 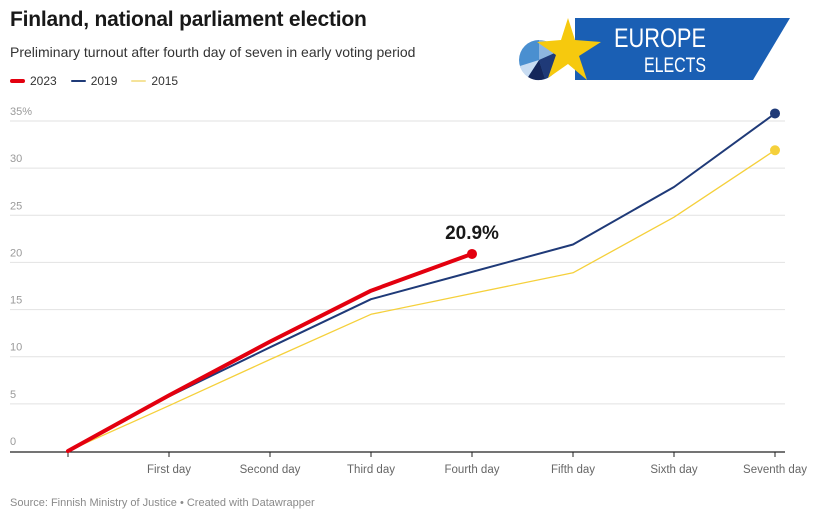 I want to click on x-tick-label: Fourth day, so click(x=472, y=470).